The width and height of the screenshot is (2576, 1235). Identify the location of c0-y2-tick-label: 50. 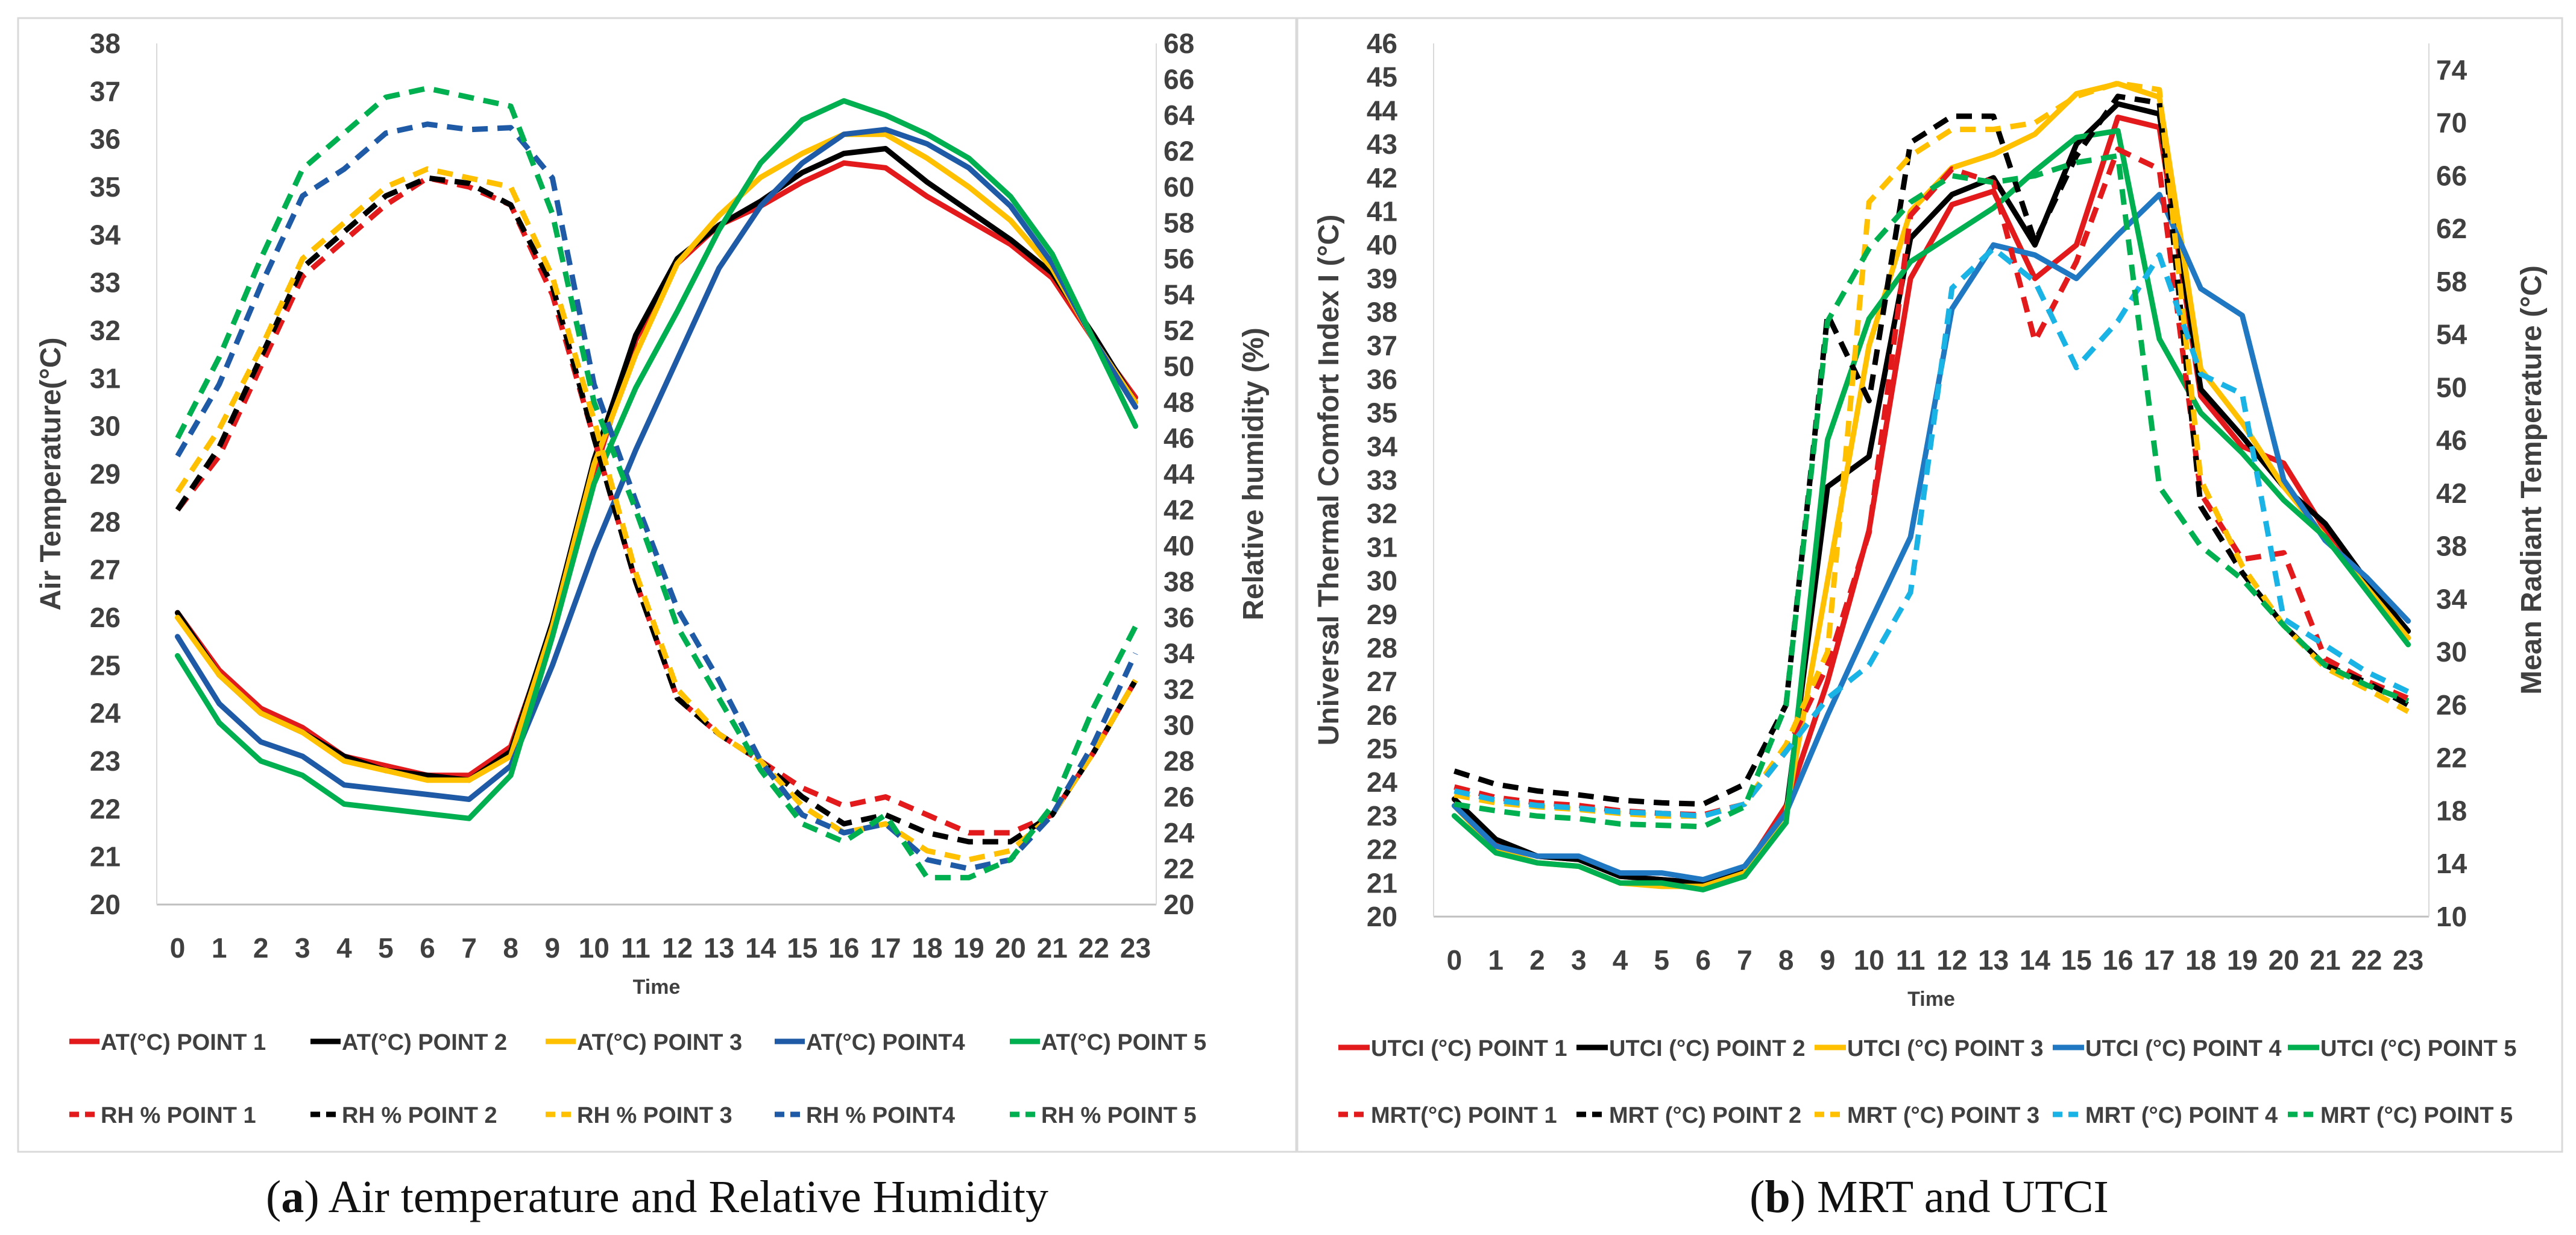
(1179, 366).